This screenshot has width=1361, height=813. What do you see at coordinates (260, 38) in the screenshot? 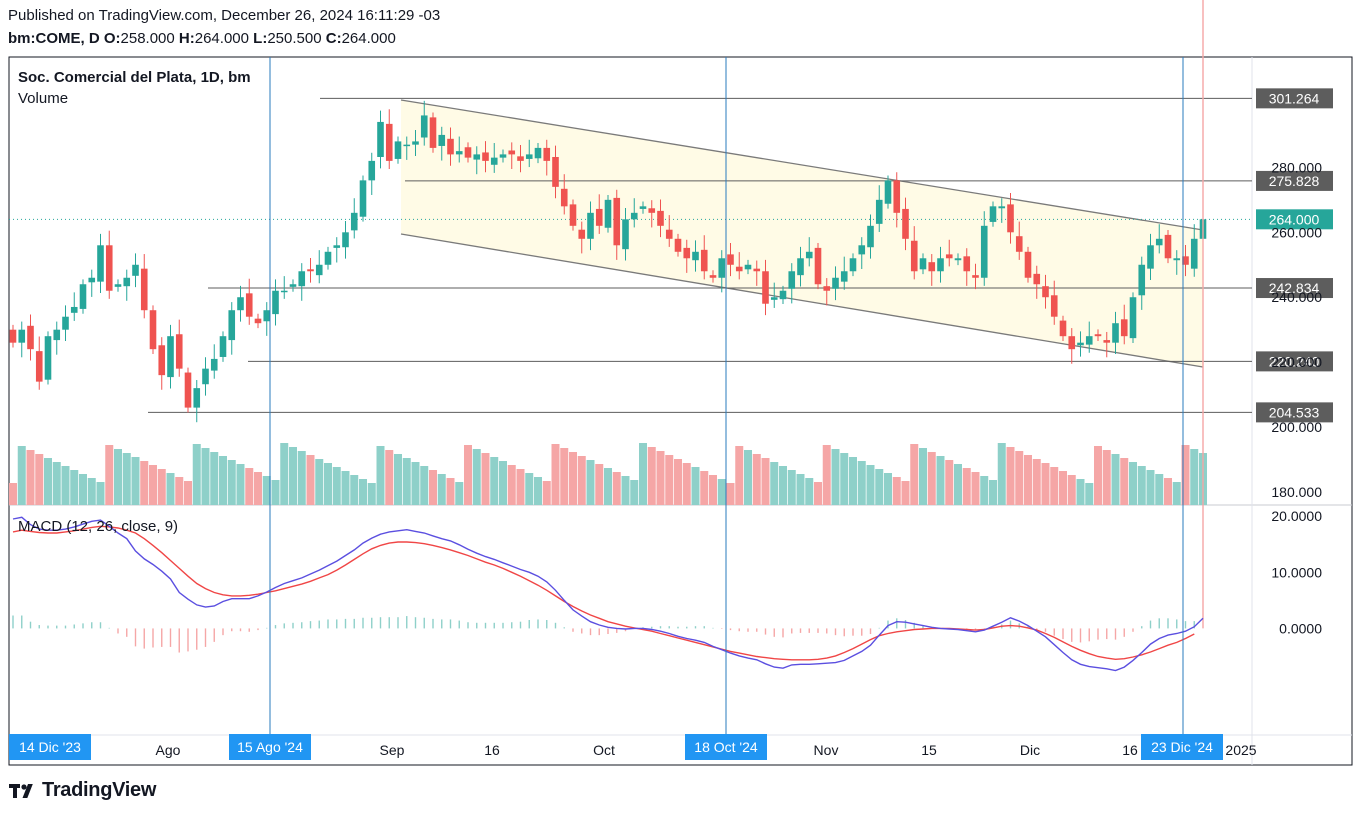
I see `low-label: L:` at bounding box center [260, 38].